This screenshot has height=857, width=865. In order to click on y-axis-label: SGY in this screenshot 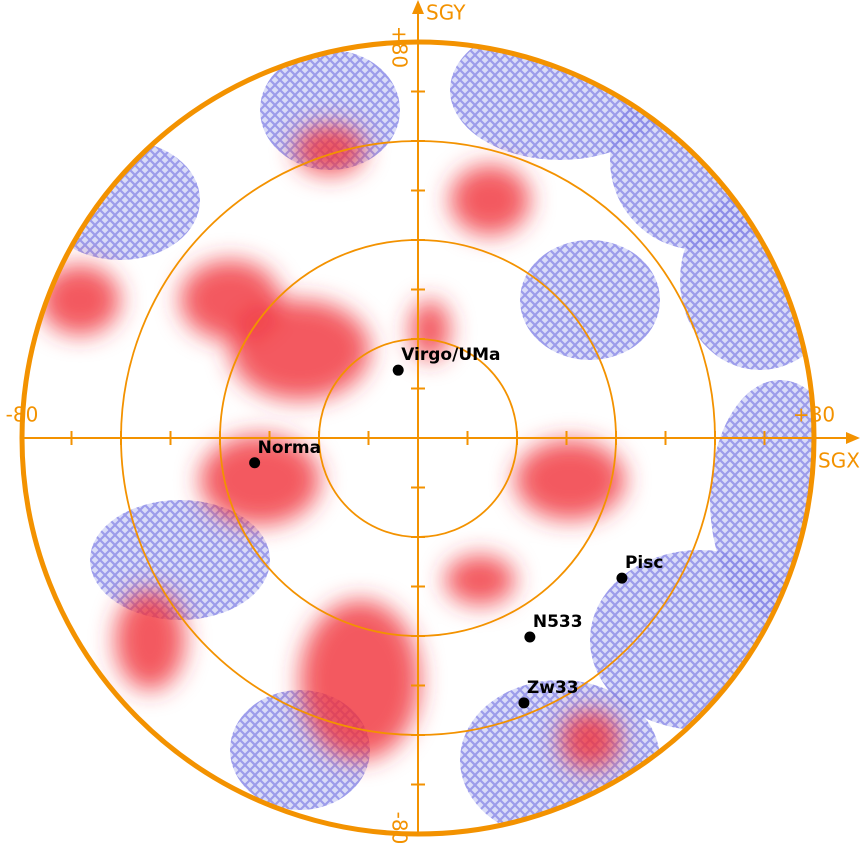, I will do `click(446, 13)`.